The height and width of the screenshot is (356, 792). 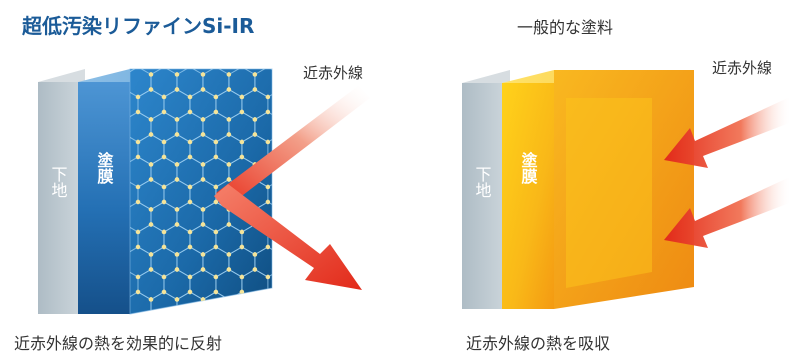 I want to click on reflected-ray-arrow, so click(x=288, y=237).